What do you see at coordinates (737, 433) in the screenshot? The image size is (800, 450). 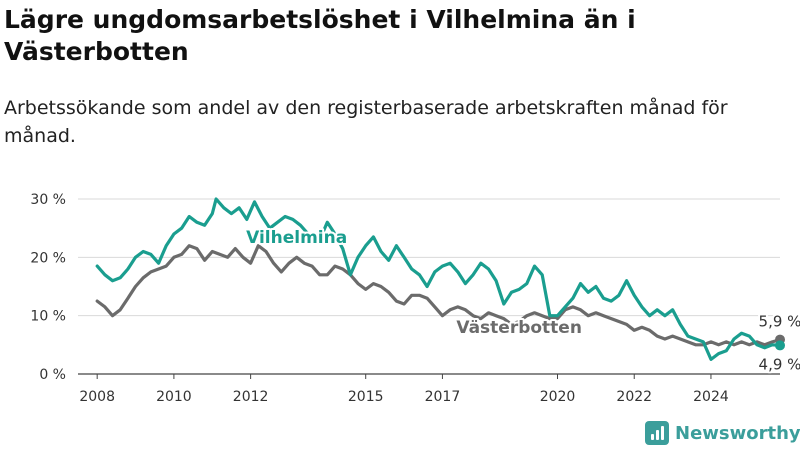 I see `brand-name: Newsworthy` at bounding box center [737, 433].